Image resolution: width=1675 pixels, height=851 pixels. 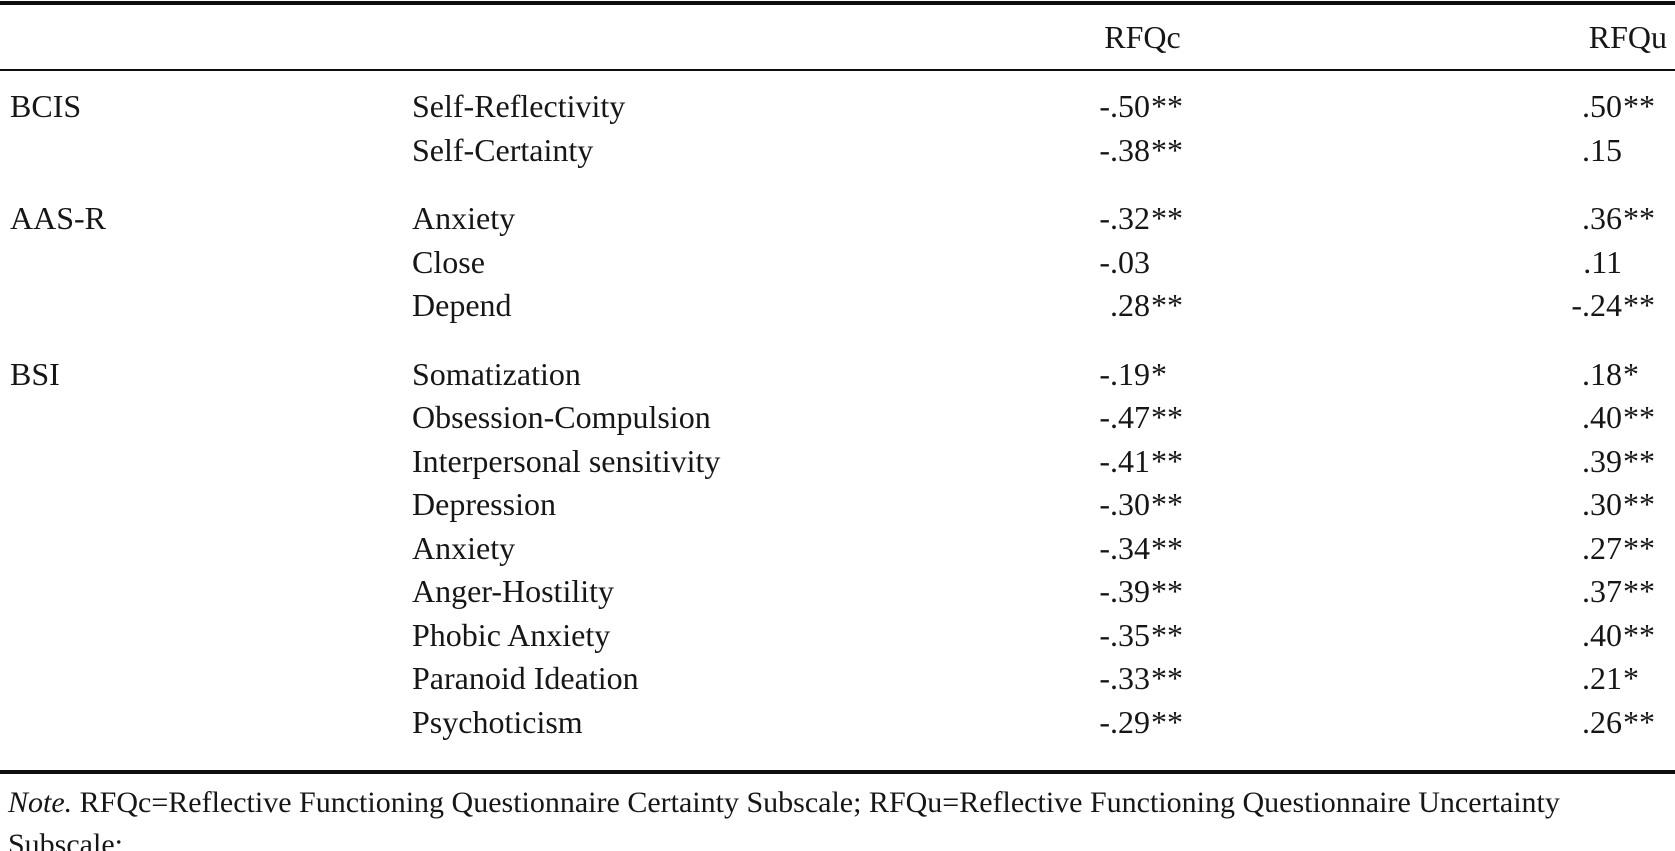 What do you see at coordinates (1124, 417) in the screenshot?
I see `rfqc-value: -.47` at bounding box center [1124, 417].